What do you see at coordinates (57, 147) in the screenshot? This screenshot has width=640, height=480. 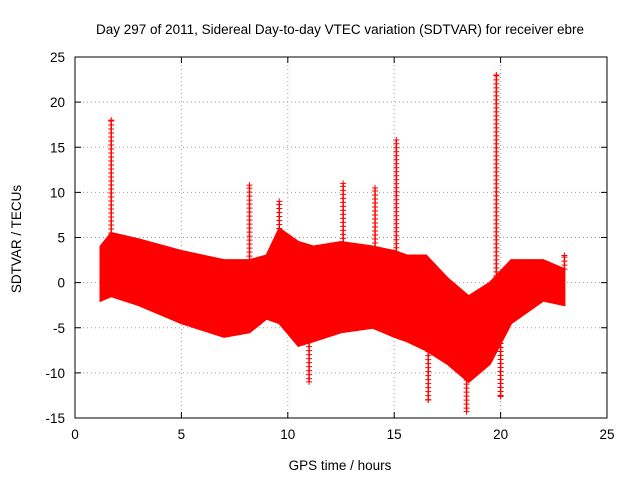 I see `y-tick-label: 15` at bounding box center [57, 147].